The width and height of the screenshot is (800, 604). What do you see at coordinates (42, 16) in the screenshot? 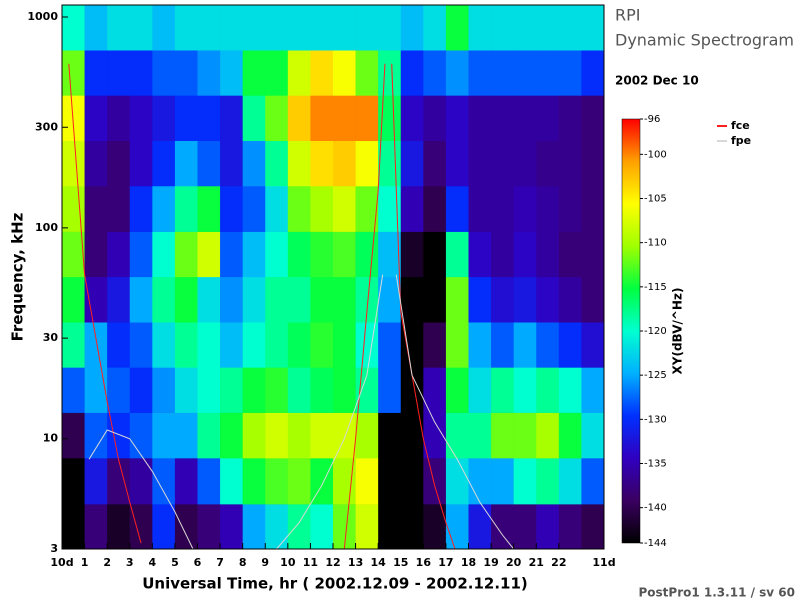
I see `y-tick-label: 1000` at bounding box center [42, 16].